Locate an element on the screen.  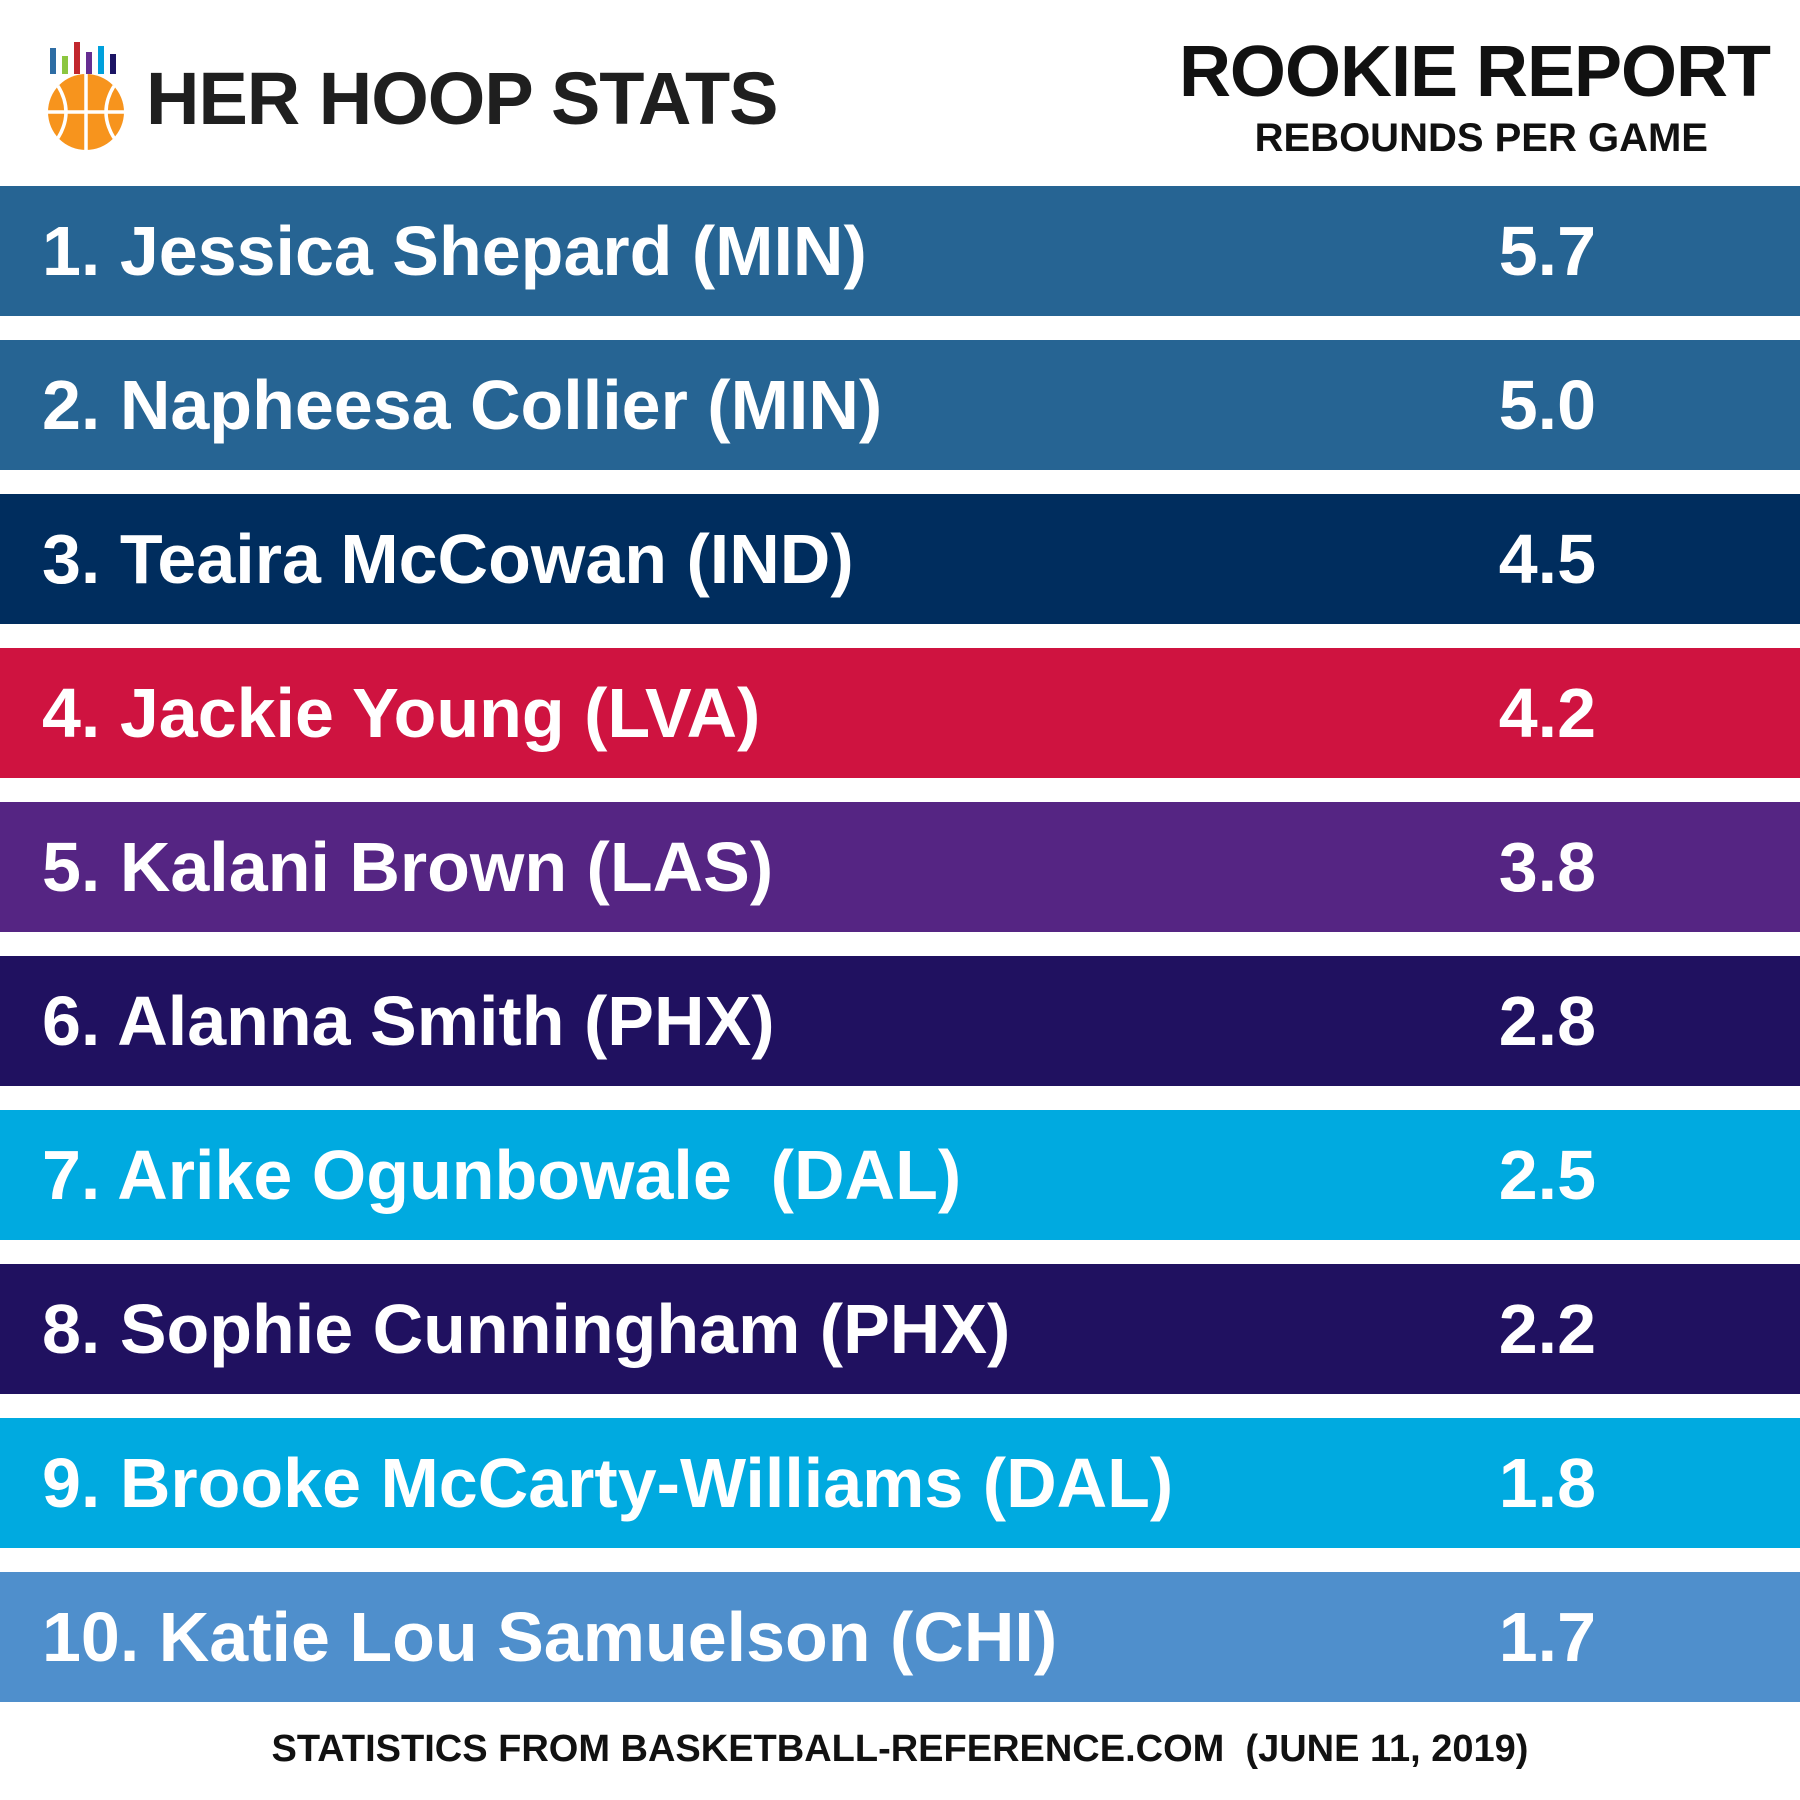
report-title: ROOKIE REPORT is located at coordinates (1474, 72).